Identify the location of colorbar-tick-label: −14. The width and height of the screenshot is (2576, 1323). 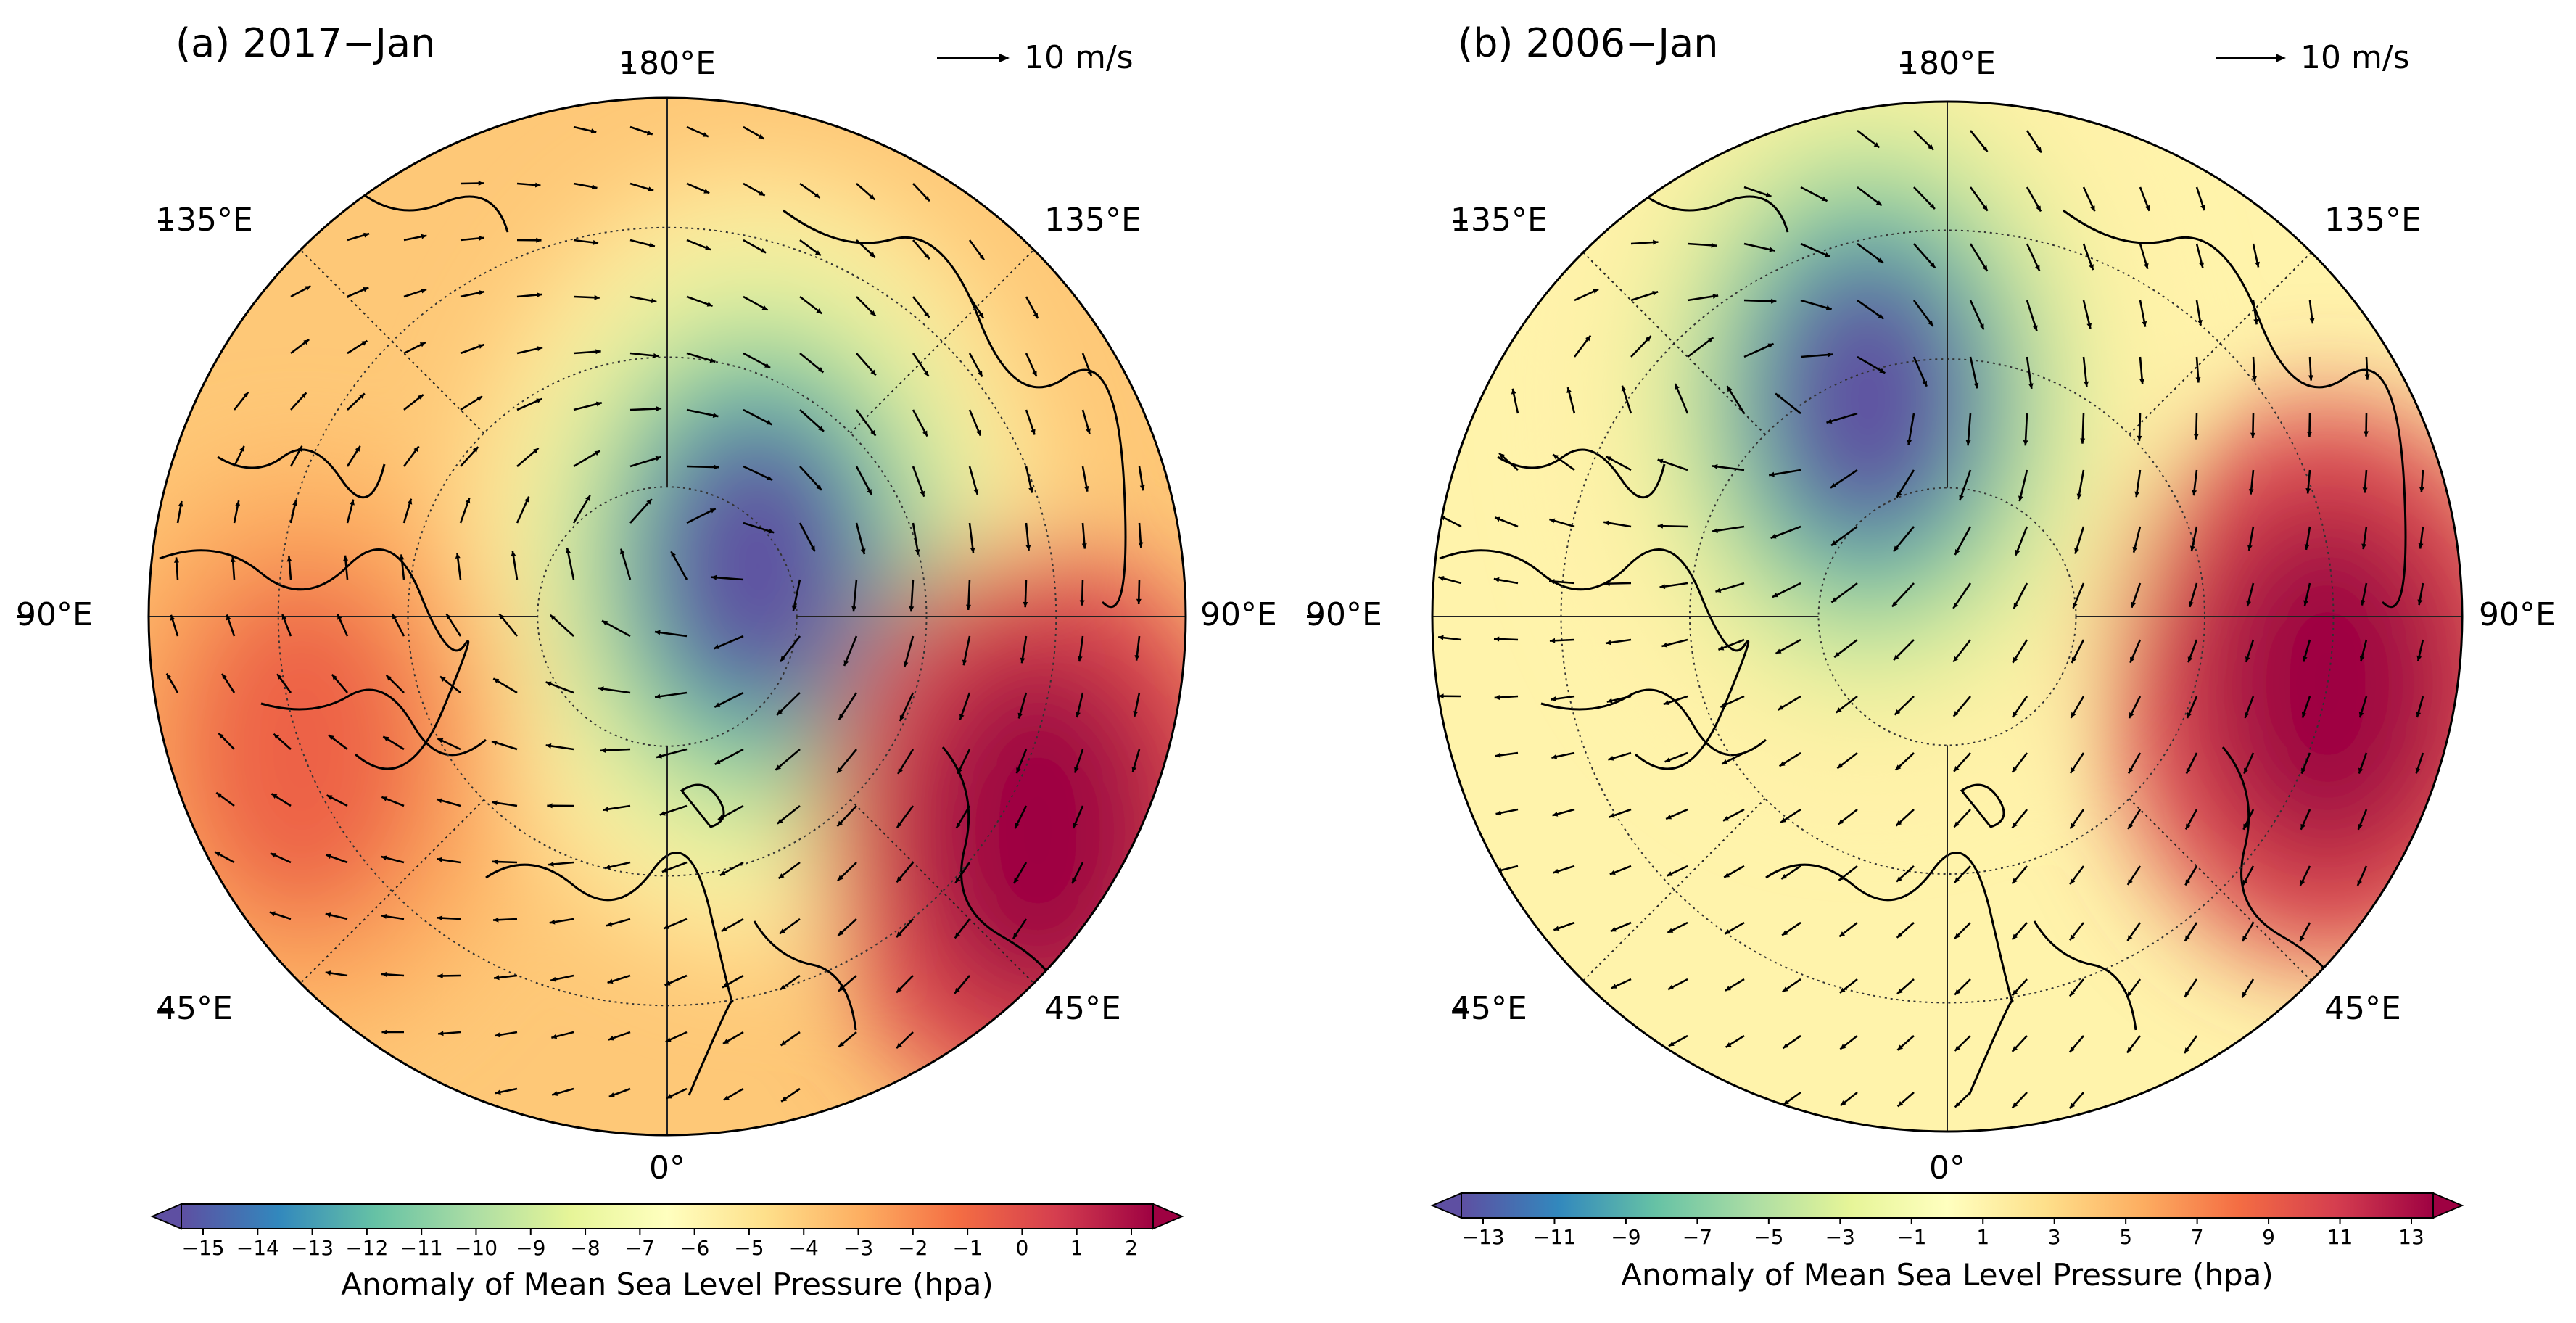
(257, 1248).